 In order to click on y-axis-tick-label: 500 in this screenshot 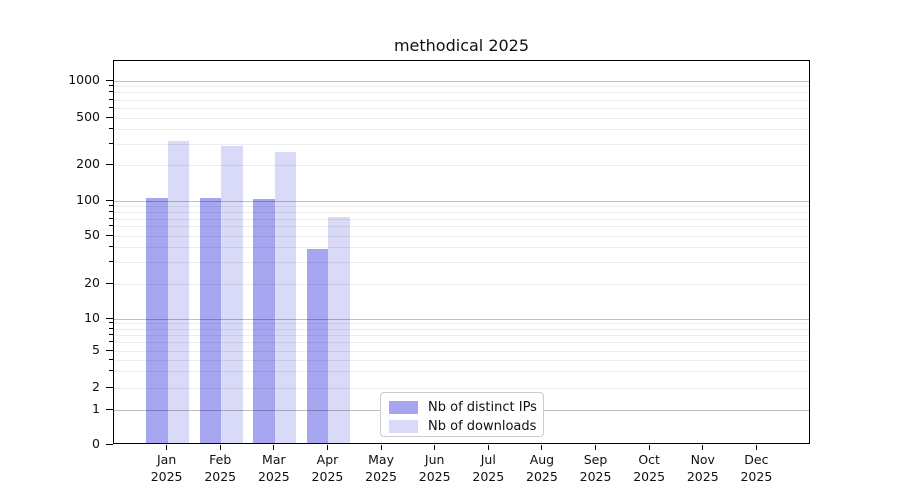, I will do `click(88, 116)`.